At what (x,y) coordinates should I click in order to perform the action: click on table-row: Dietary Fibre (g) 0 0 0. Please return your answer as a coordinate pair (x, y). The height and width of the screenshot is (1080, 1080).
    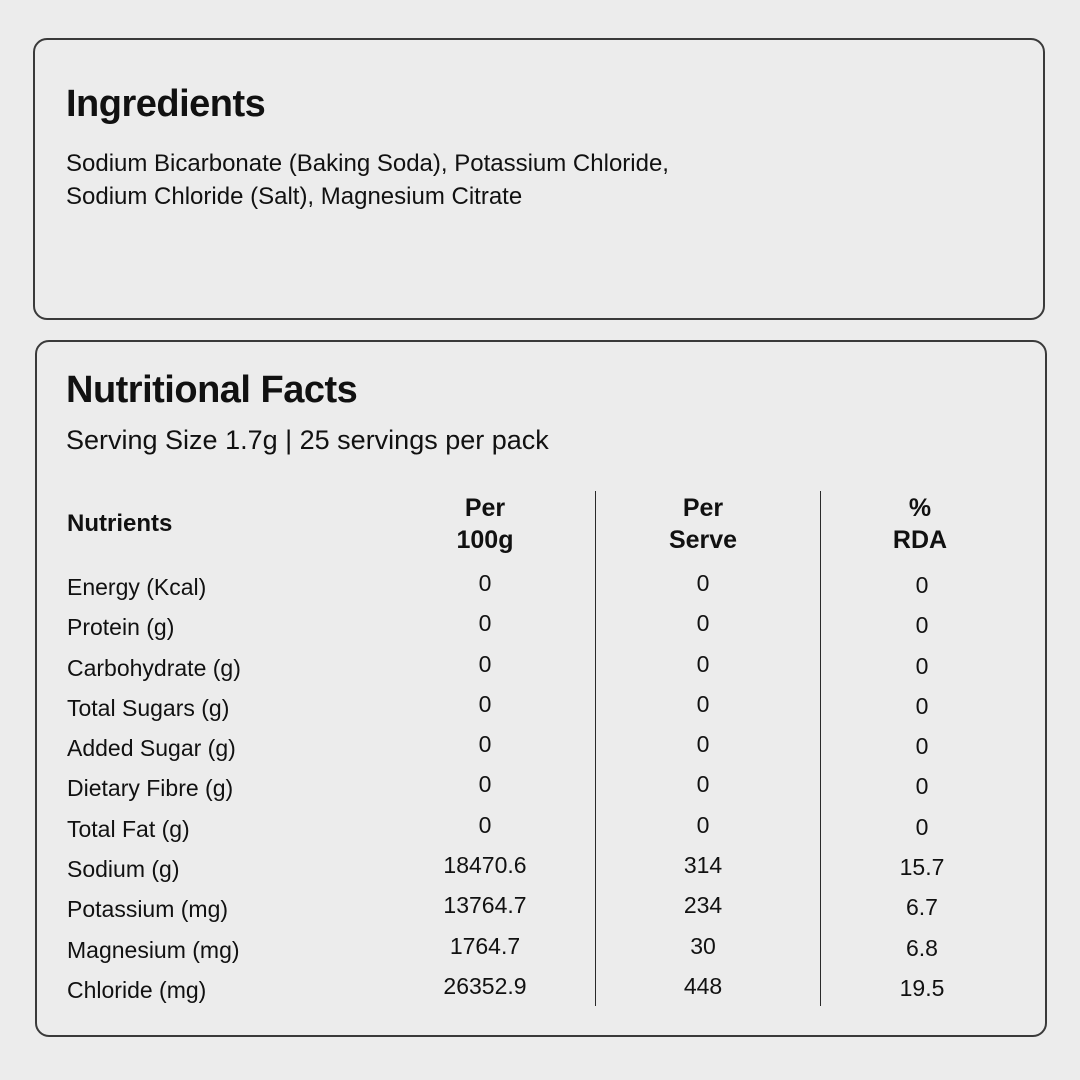
    Looking at the image, I should click on (543, 787).